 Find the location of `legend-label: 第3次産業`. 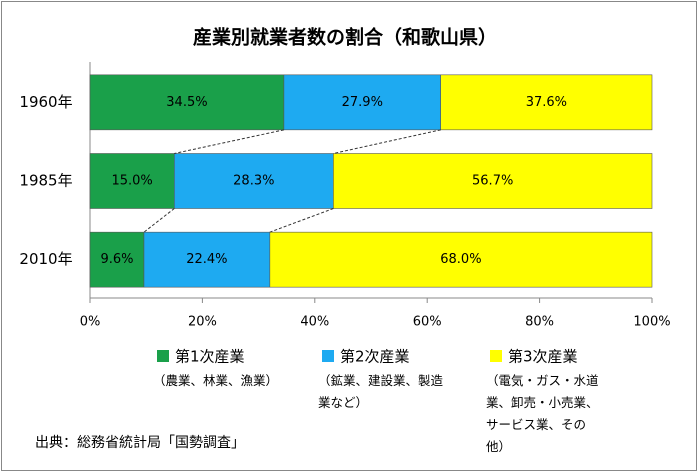

legend-label: 第3次産業 is located at coordinates (543, 357).